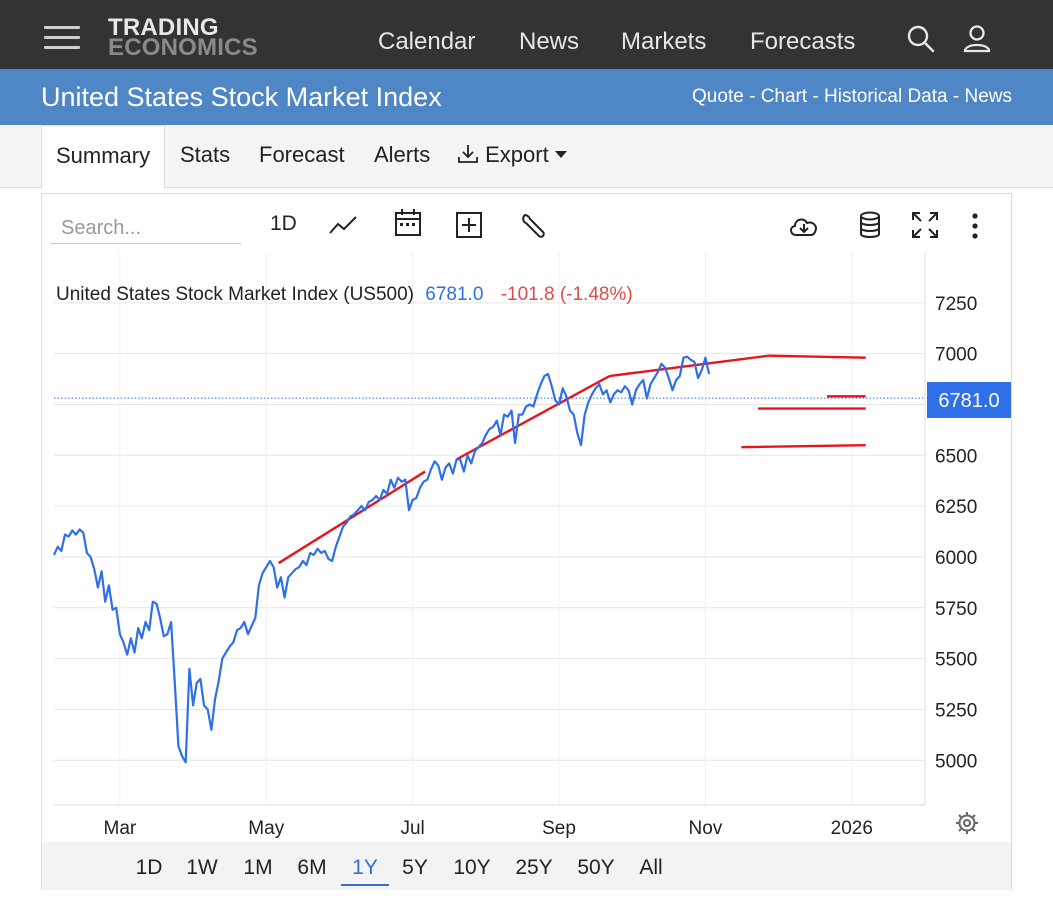 This screenshot has height=901, width=1053. I want to click on legend-change: -101.8 (-1.48%), so click(567, 294).